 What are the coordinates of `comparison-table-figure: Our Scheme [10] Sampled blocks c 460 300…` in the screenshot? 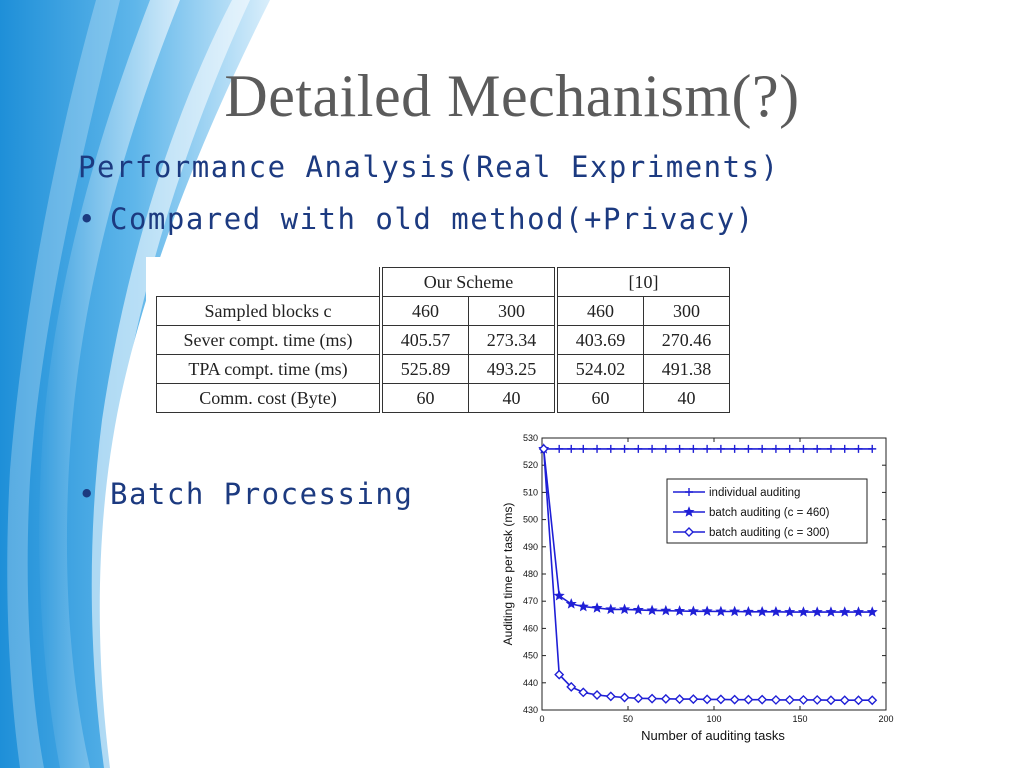 It's located at (439, 347).